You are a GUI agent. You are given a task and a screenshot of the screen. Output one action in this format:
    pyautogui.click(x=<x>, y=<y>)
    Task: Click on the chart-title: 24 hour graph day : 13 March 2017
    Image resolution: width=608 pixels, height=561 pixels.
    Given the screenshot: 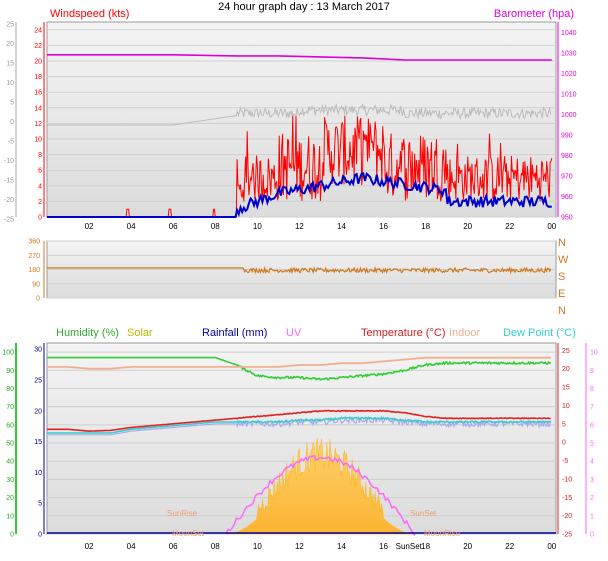 What is the action you would take?
    pyautogui.click(x=304, y=7)
    